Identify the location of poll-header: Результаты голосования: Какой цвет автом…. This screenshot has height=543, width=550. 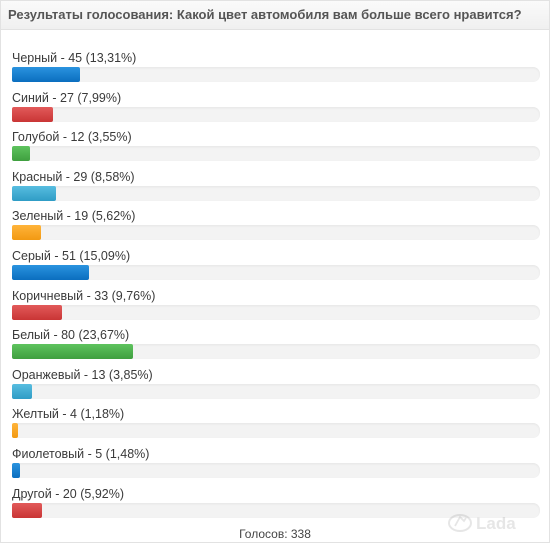
(275, 15).